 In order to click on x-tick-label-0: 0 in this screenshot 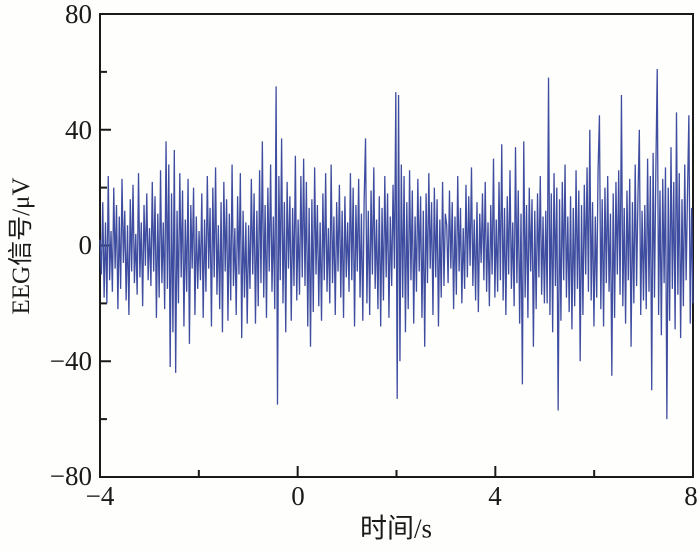, I will do `click(298, 496)`.